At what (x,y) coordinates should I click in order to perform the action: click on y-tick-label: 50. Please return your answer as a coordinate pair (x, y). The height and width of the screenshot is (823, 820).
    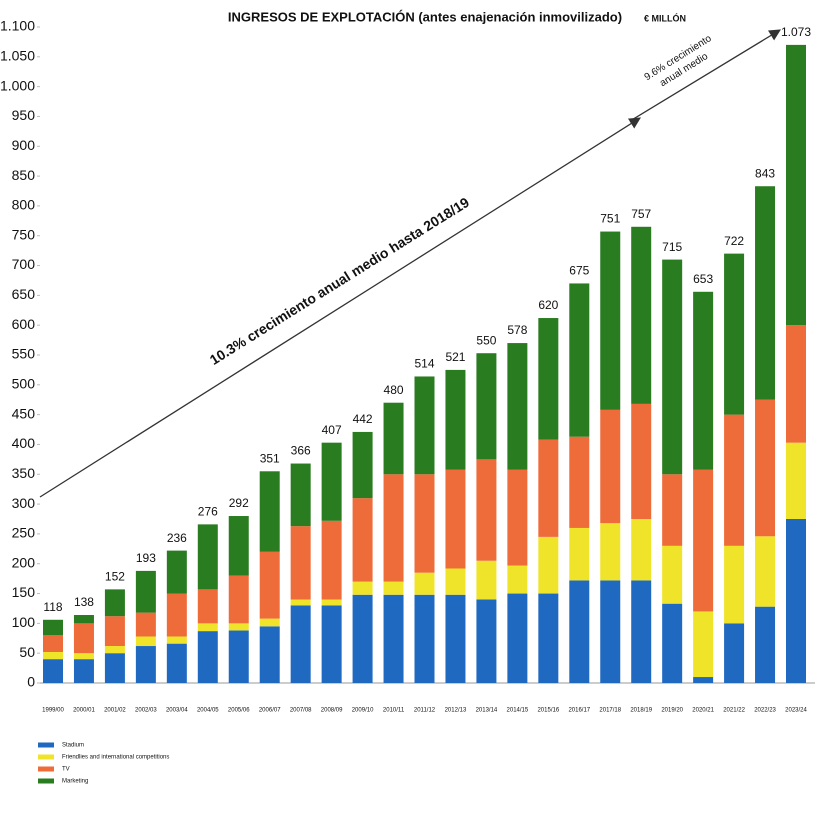
    Looking at the image, I should click on (27, 652).